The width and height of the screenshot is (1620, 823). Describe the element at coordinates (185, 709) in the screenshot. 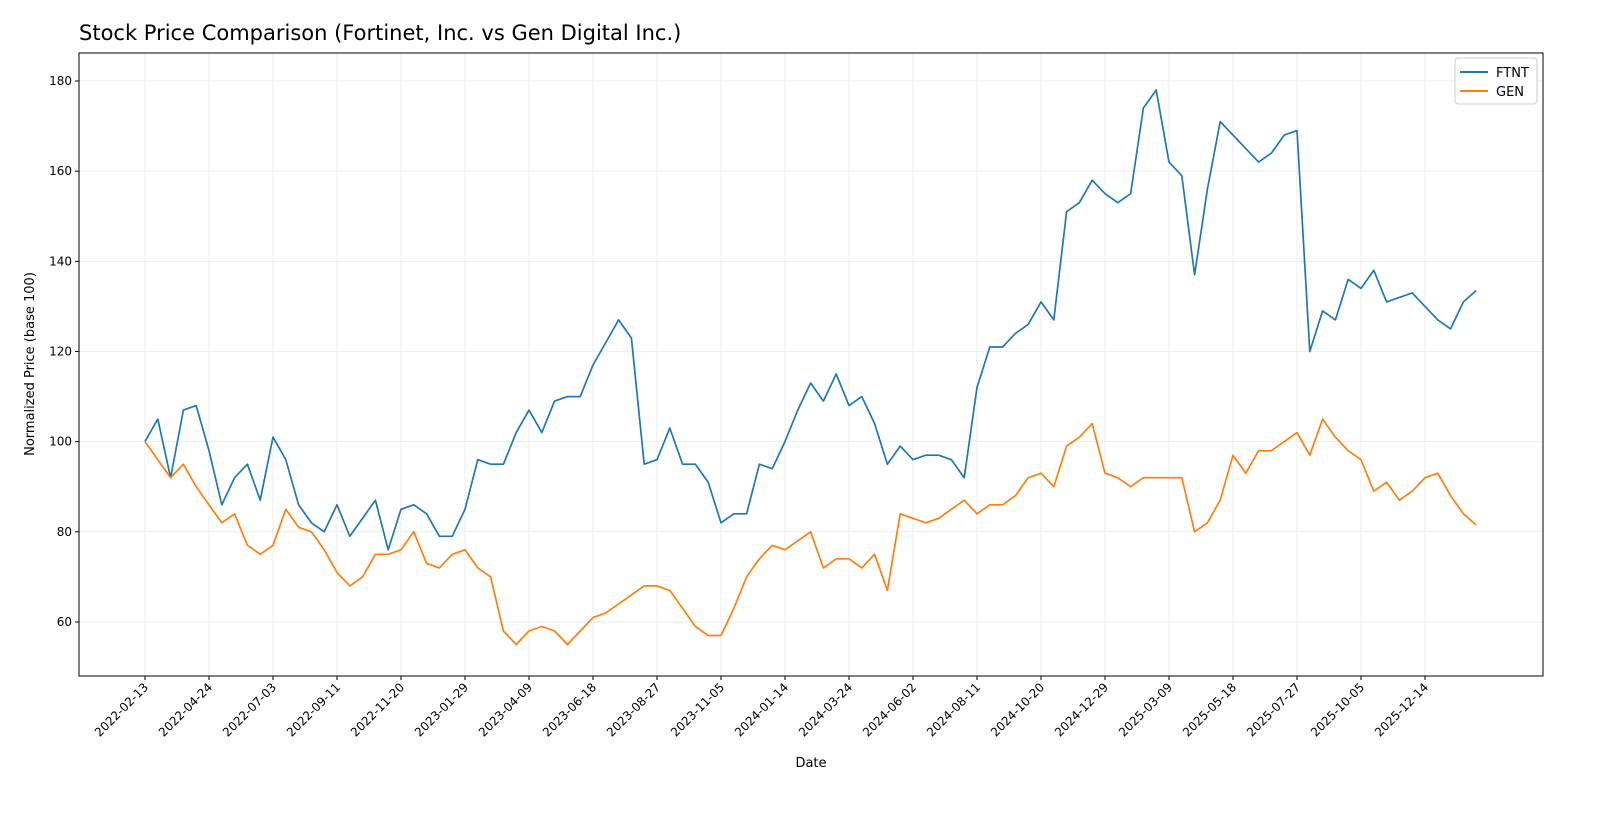

I see `x-tick-label: 2022-04-24` at that location.